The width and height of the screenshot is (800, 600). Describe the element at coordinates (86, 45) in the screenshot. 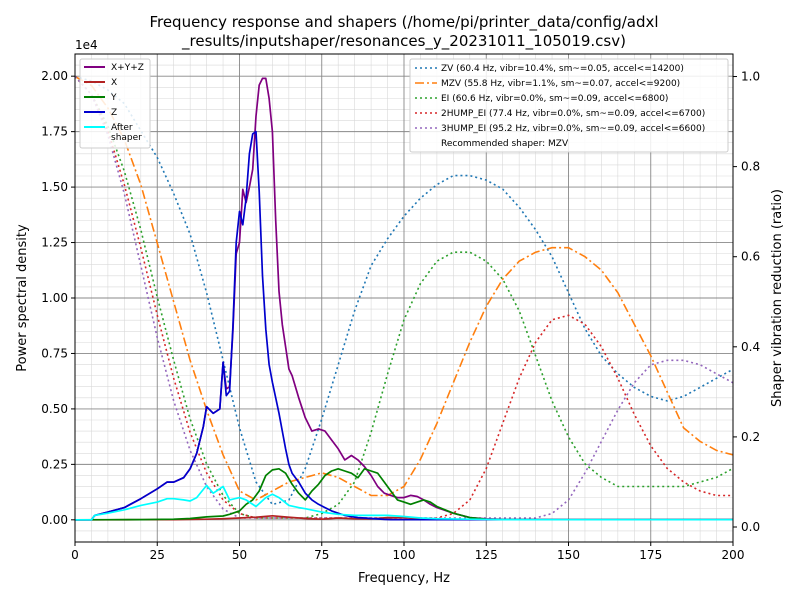

I see `y-axis-offset-text: 1e4` at that location.